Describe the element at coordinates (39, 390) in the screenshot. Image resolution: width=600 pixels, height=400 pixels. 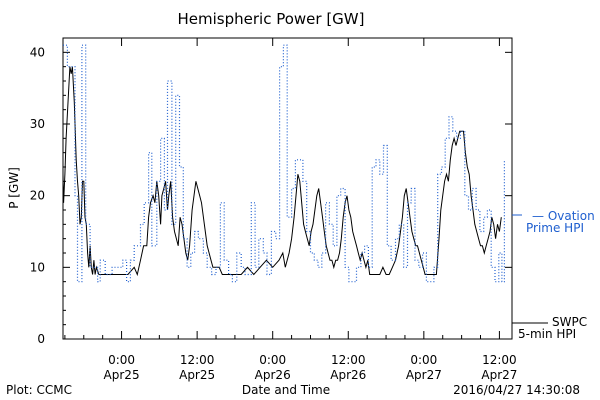
I see `footer-left: Plot: CCMC` at that location.